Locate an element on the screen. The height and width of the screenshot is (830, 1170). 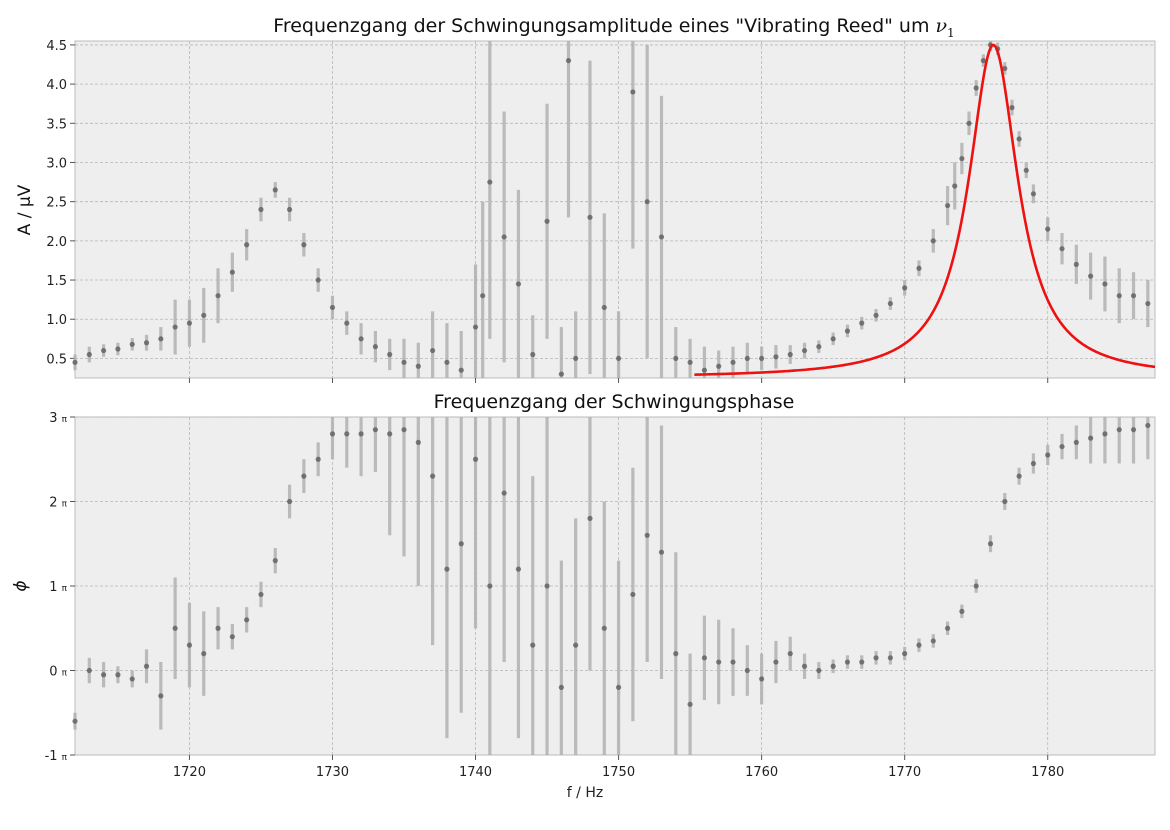
x-tick-label: 1750 is located at coordinates (618, 772).